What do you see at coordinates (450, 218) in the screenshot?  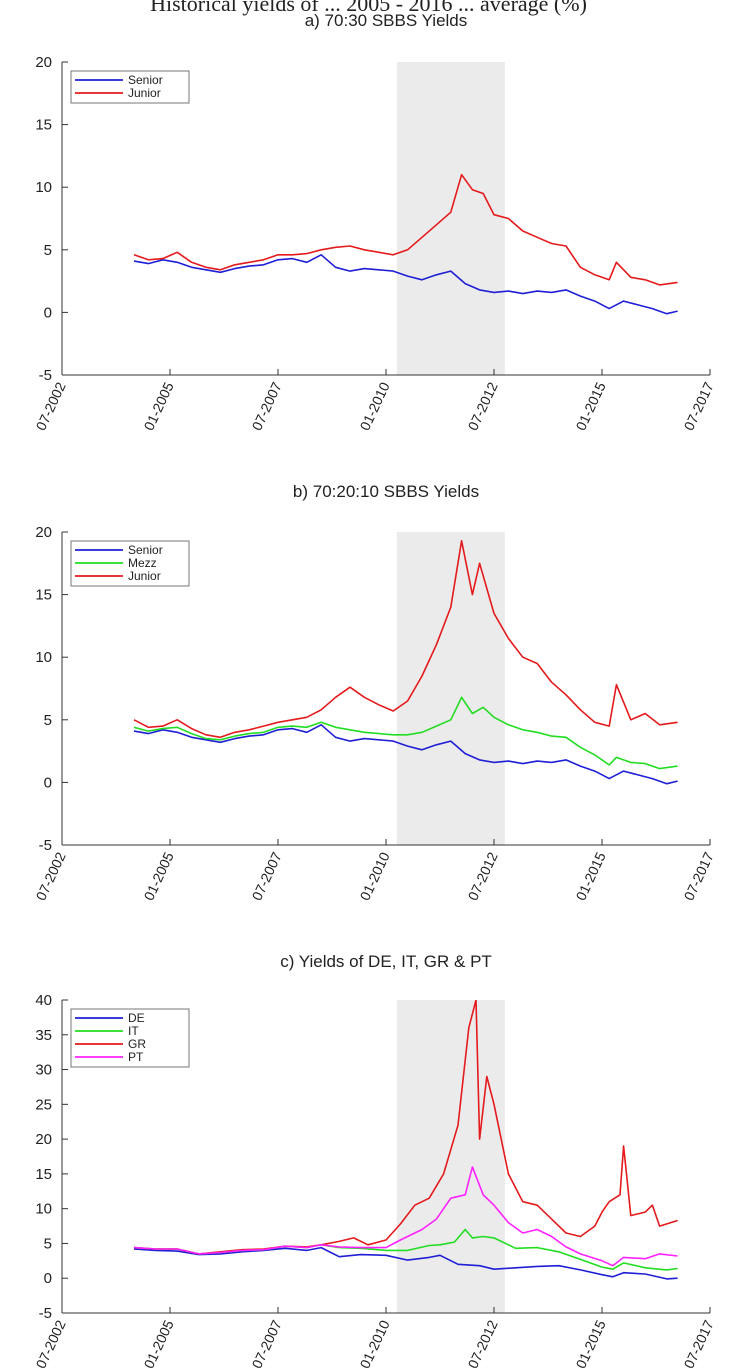 I see `chart-a-shaded-period` at bounding box center [450, 218].